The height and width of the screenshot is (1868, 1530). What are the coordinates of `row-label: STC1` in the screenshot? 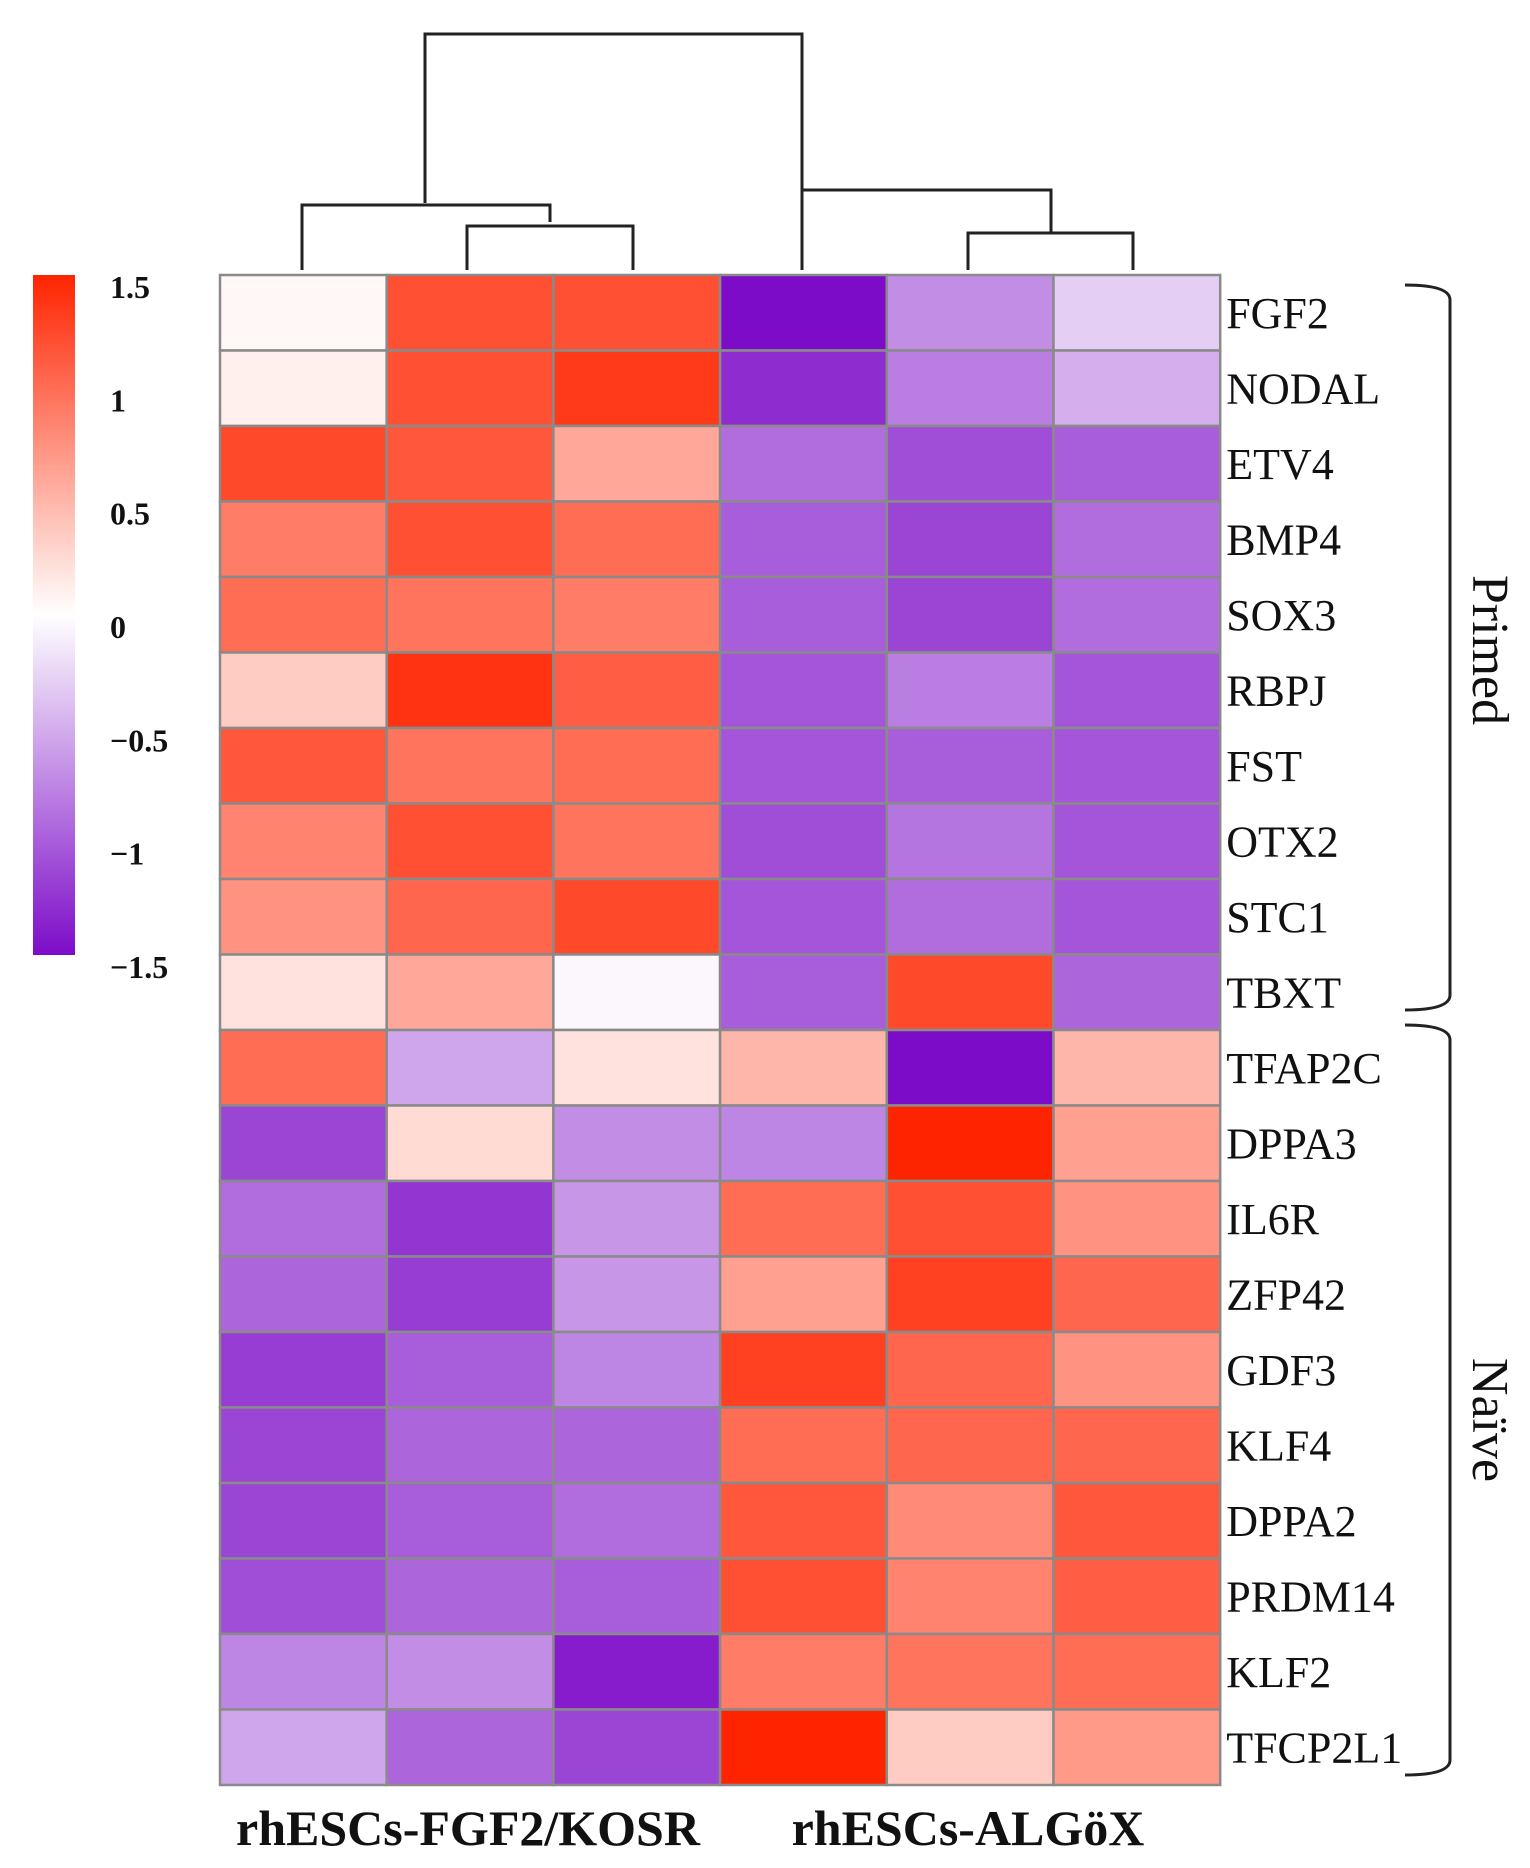 It's located at (1277, 917).